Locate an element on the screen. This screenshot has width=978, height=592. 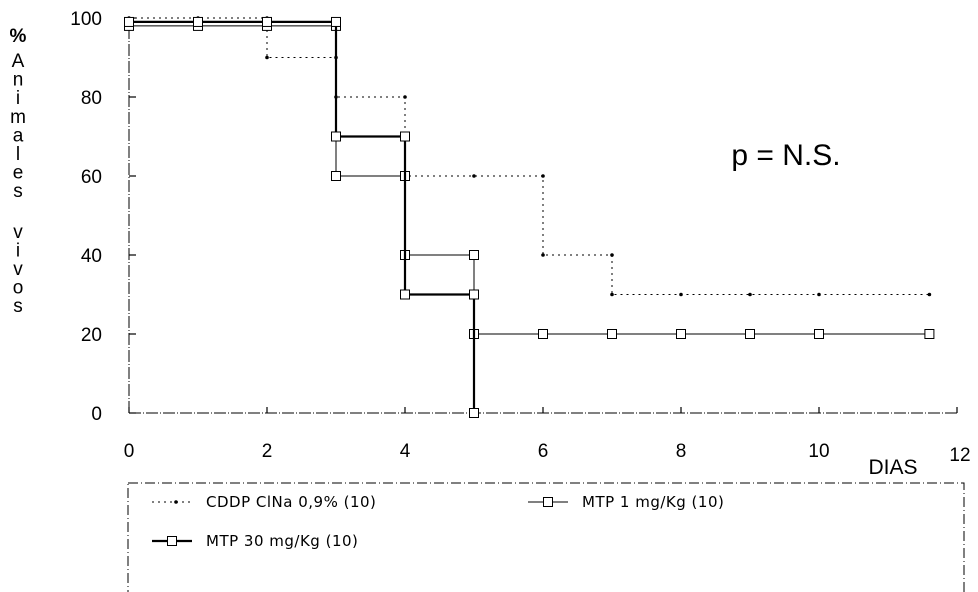
legend-item: MTP 1 mg/Kg (10) is located at coordinates (626, 502).